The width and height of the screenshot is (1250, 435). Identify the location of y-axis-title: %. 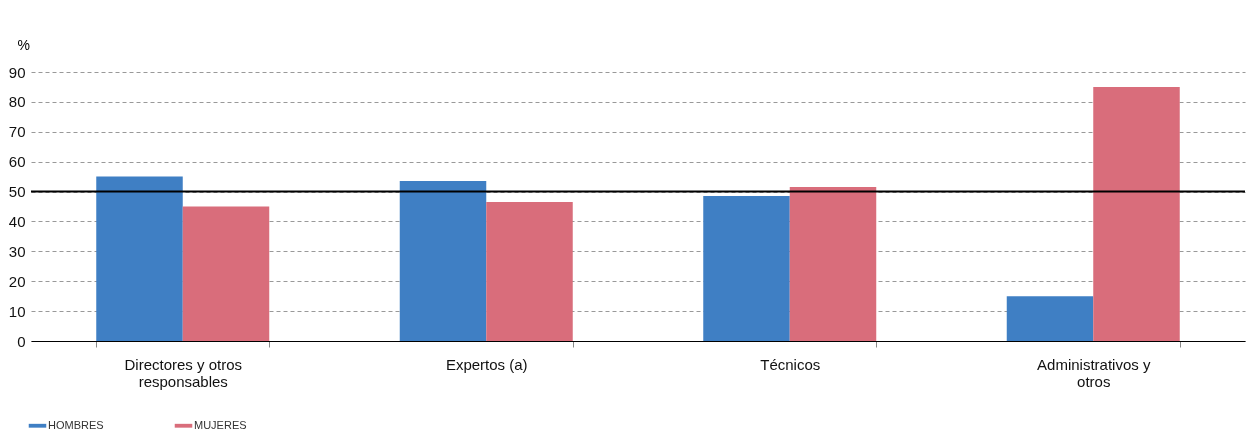
(23, 44).